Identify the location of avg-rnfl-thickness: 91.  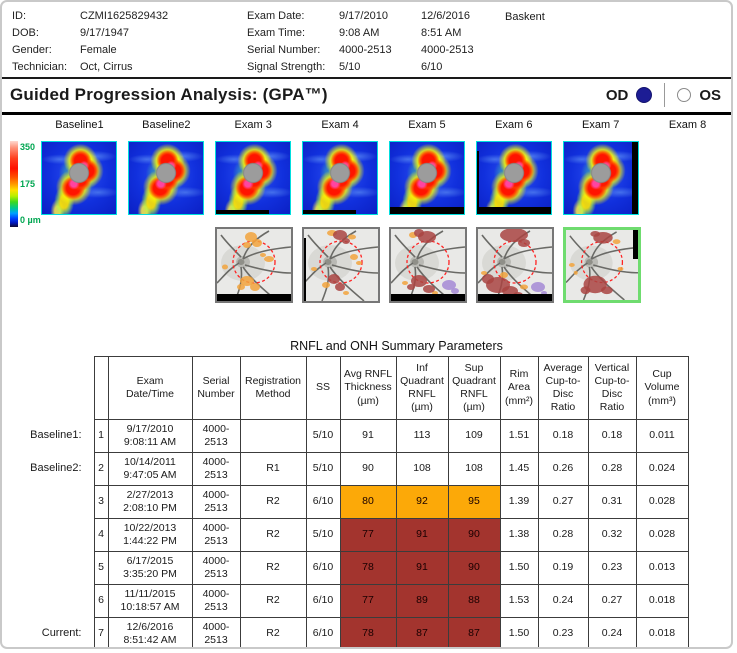
(368, 436).